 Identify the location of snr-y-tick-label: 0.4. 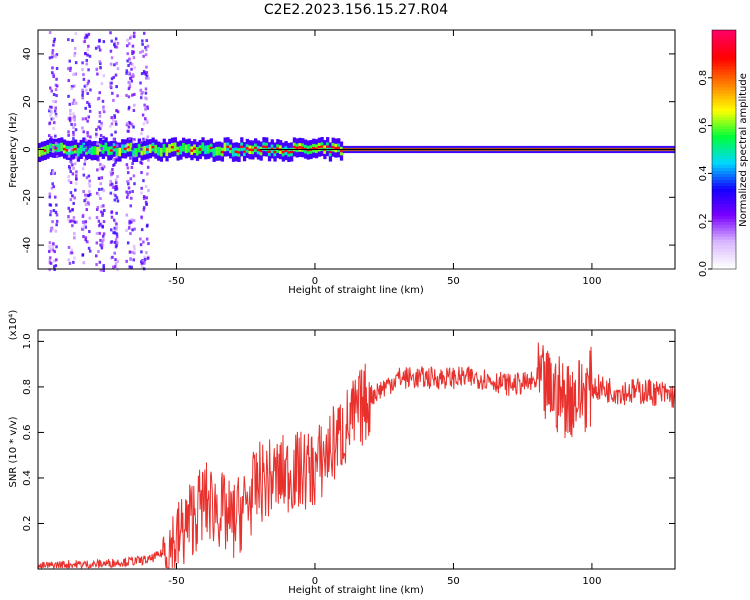
(27, 478).